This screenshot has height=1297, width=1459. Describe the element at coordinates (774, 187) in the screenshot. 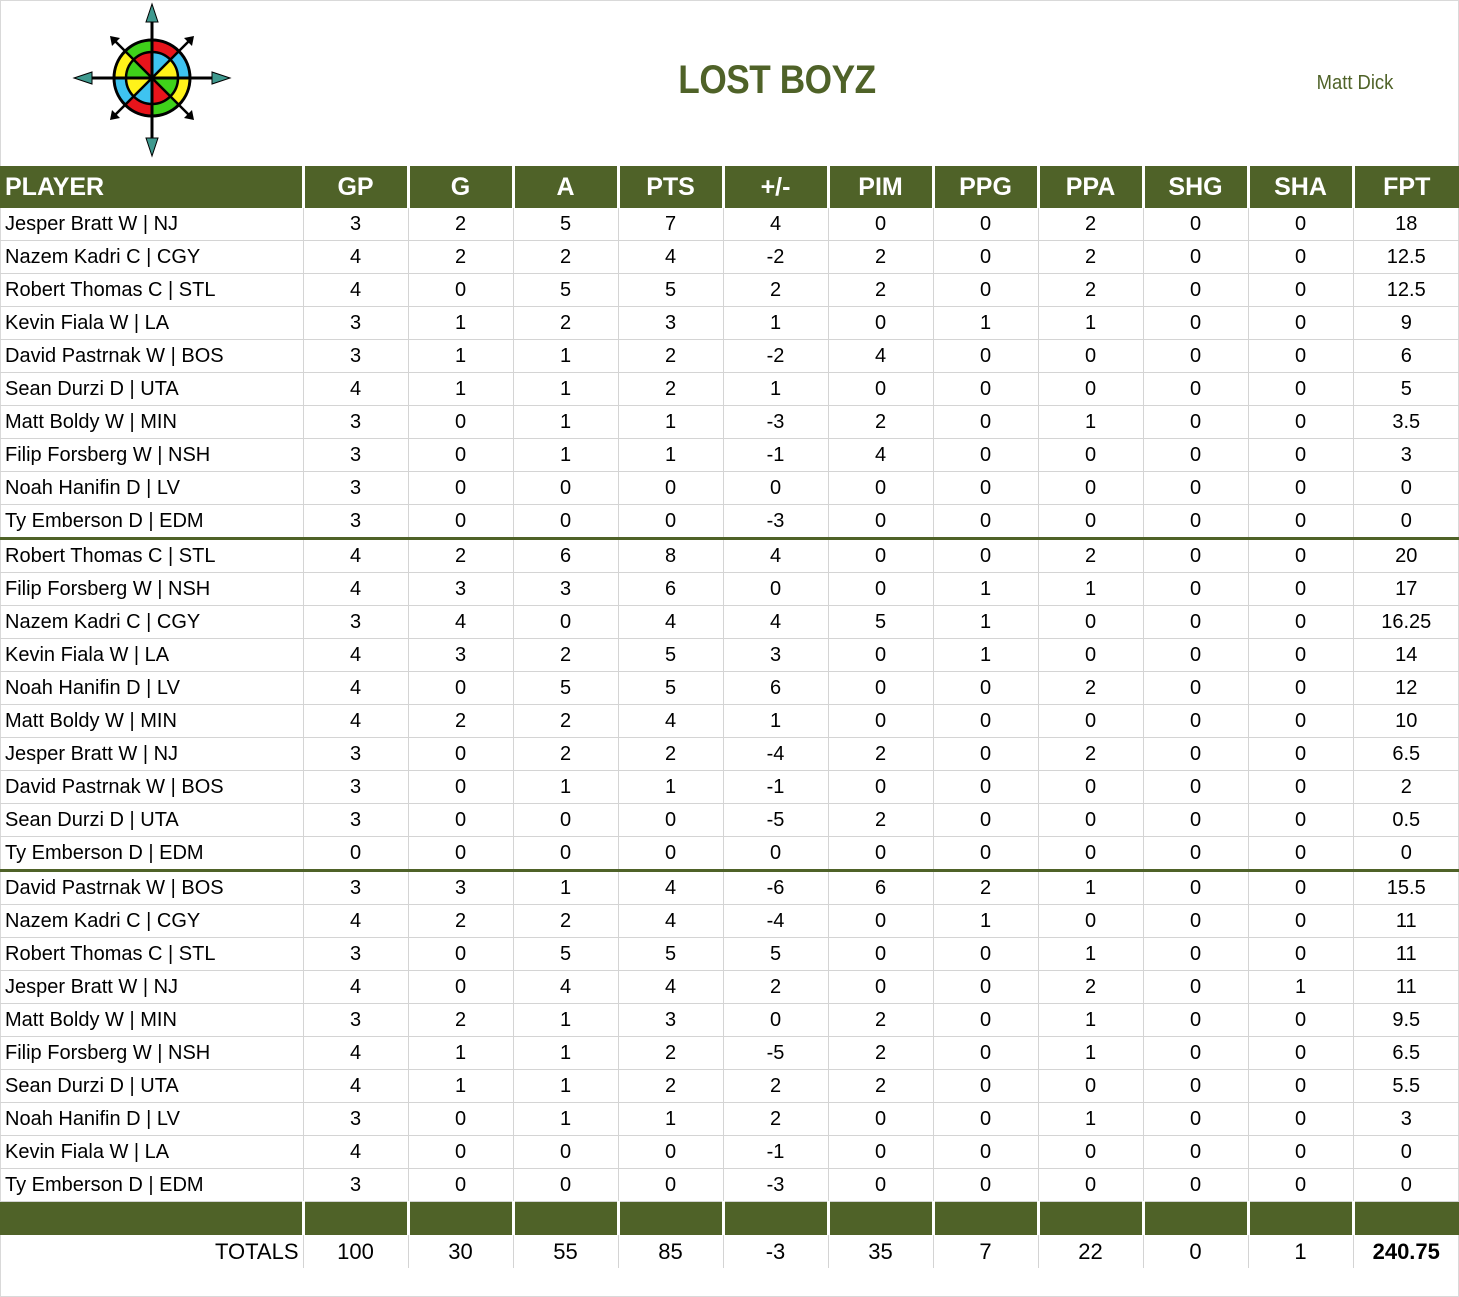

I see `column-header-plus-minus: +/-` at that location.